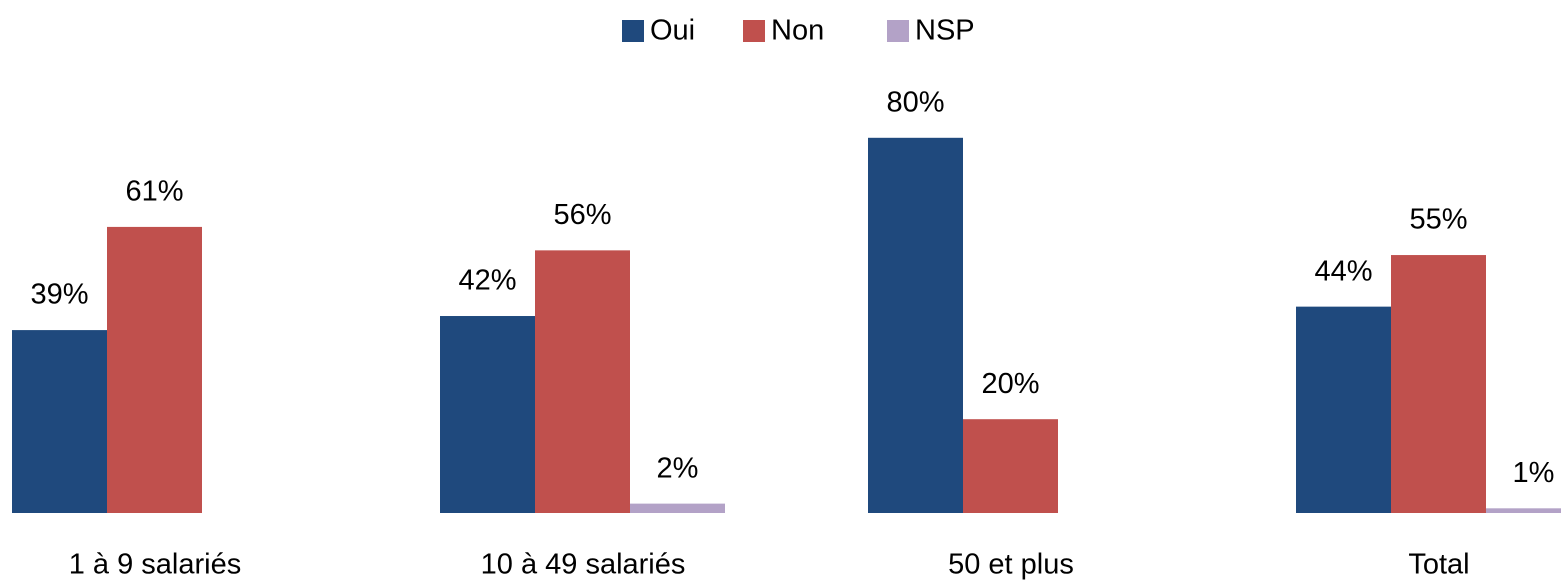 The width and height of the screenshot is (1561, 585). What do you see at coordinates (1438, 220) in the screenshot?
I see `data-label: 55%` at bounding box center [1438, 220].